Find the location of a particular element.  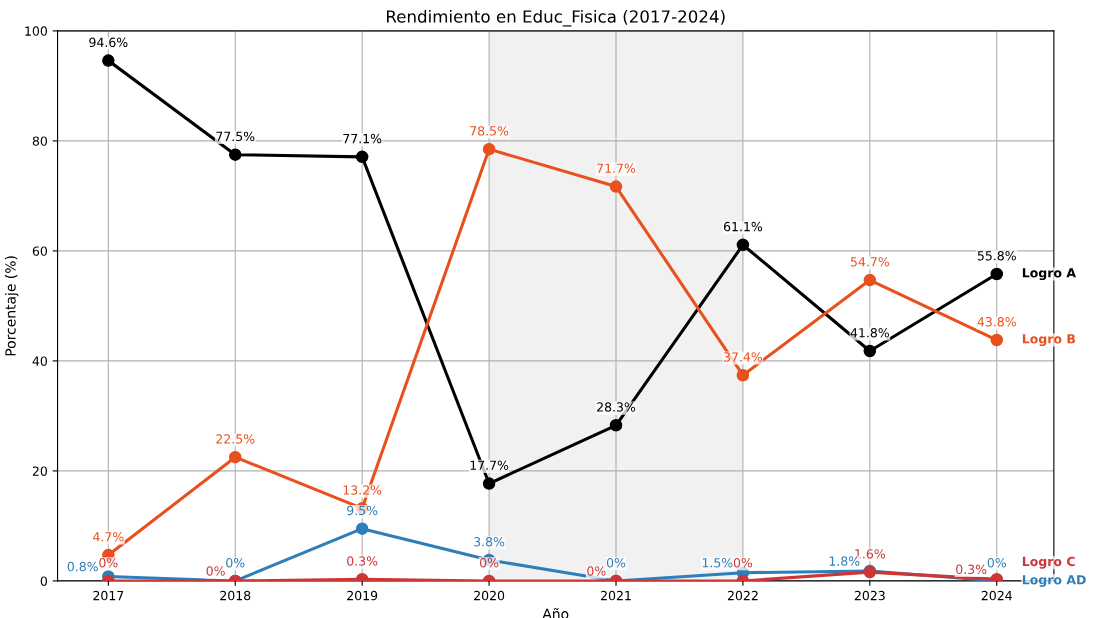

data-label: 78.5% is located at coordinates (489, 131).